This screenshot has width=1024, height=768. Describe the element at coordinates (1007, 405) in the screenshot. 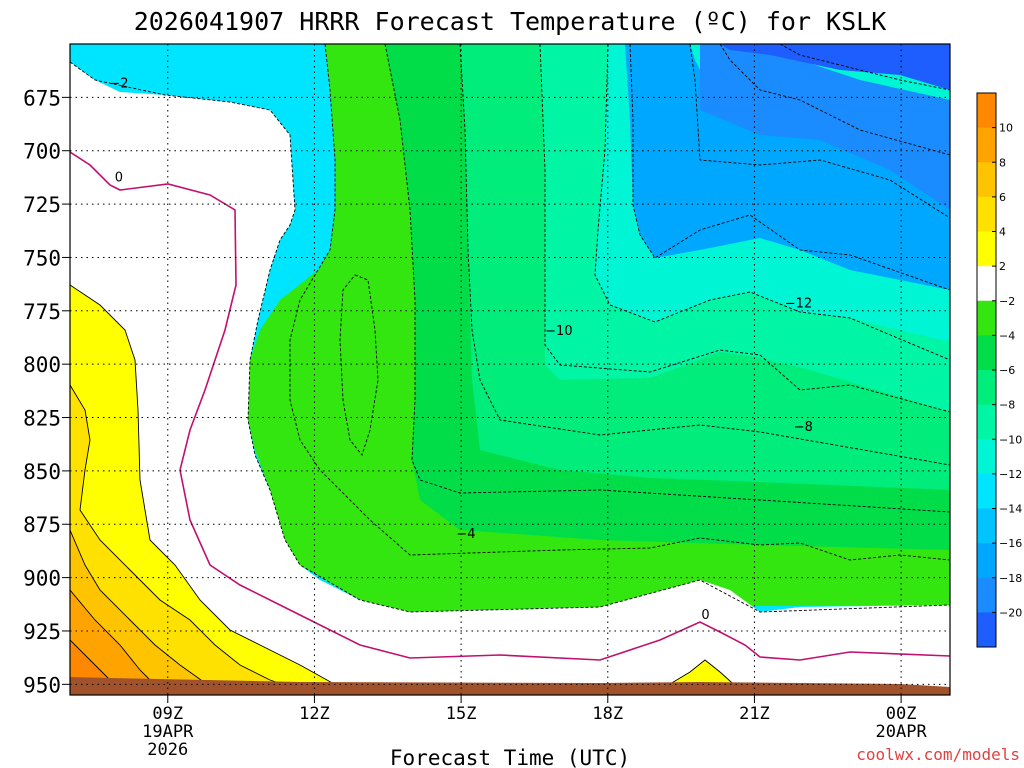

I see `colorbar-label: −8` at that location.